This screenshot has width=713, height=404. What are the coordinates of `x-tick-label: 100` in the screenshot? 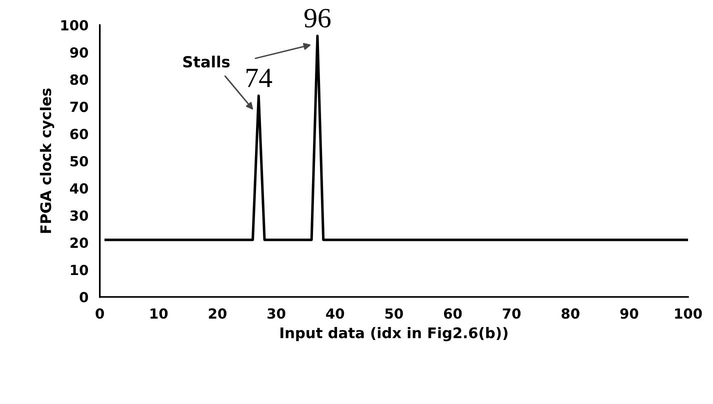 It's located at (688, 313).